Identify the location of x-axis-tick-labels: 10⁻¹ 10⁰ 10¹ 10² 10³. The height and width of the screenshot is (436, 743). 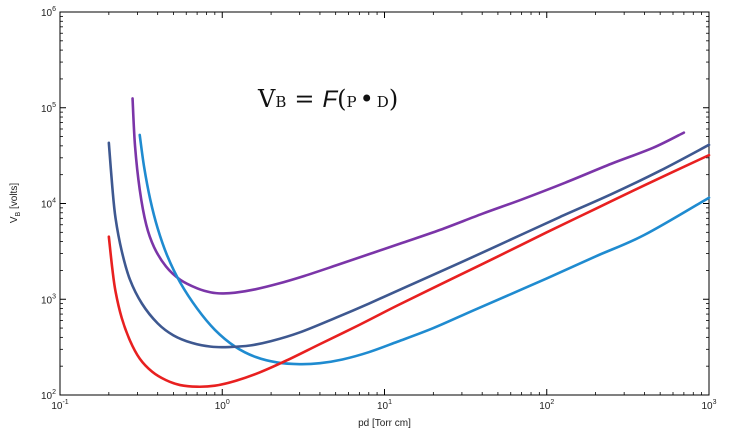
(383, 405).